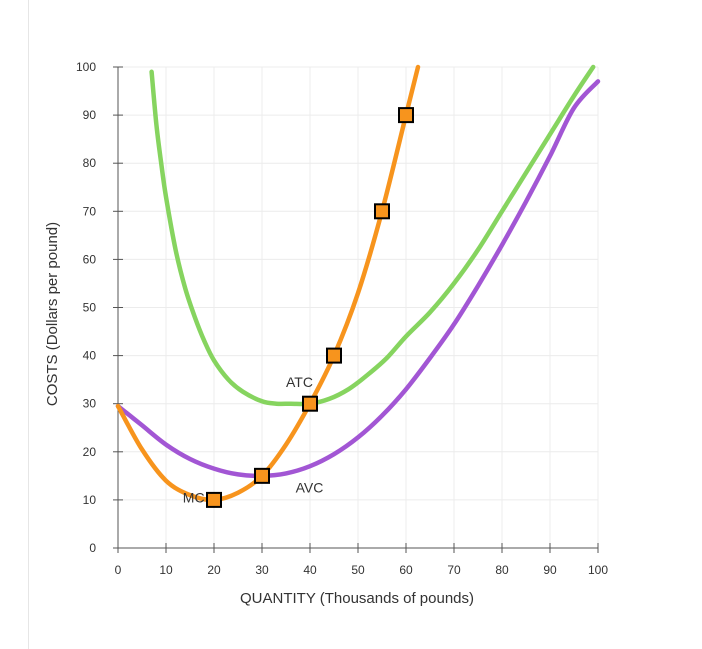 The height and width of the screenshot is (649, 702). I want to click on x-tick-label: 40, so click(310, 570).